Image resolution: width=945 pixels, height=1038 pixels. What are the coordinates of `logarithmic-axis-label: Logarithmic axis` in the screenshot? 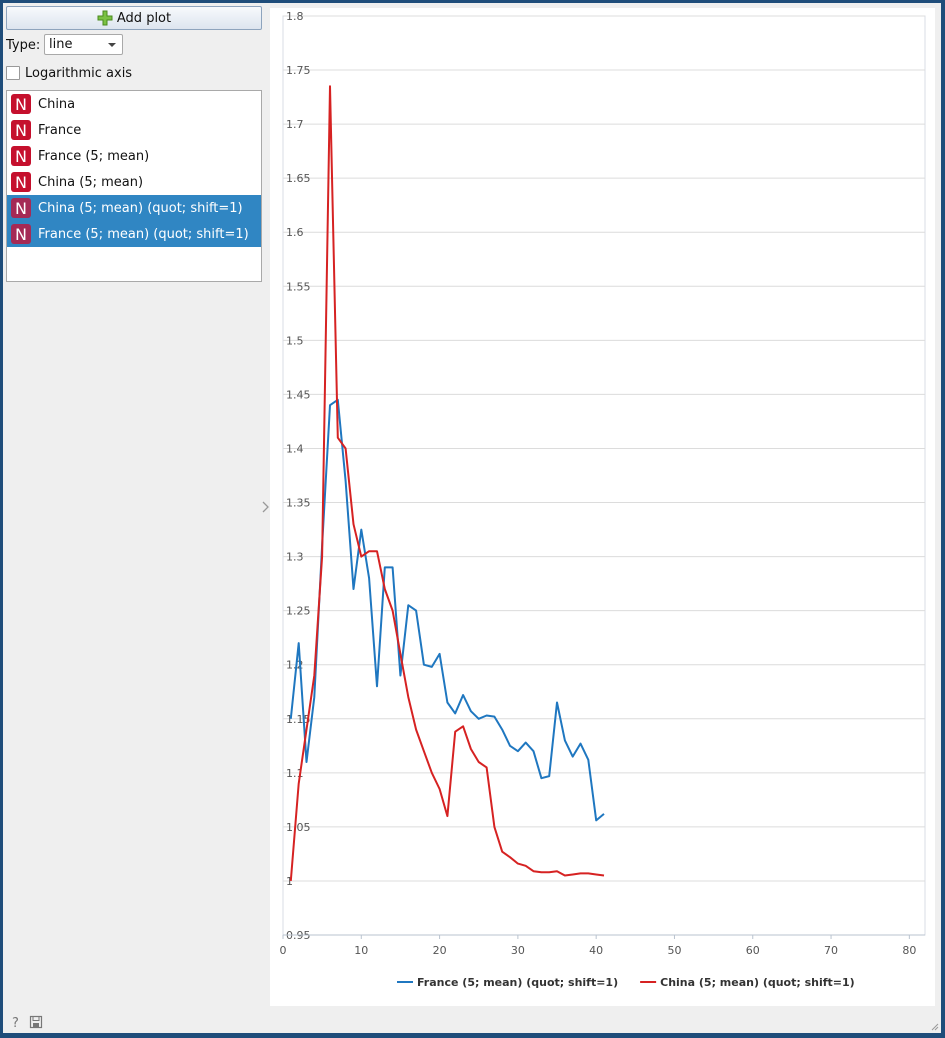 It's located at (79, 73).